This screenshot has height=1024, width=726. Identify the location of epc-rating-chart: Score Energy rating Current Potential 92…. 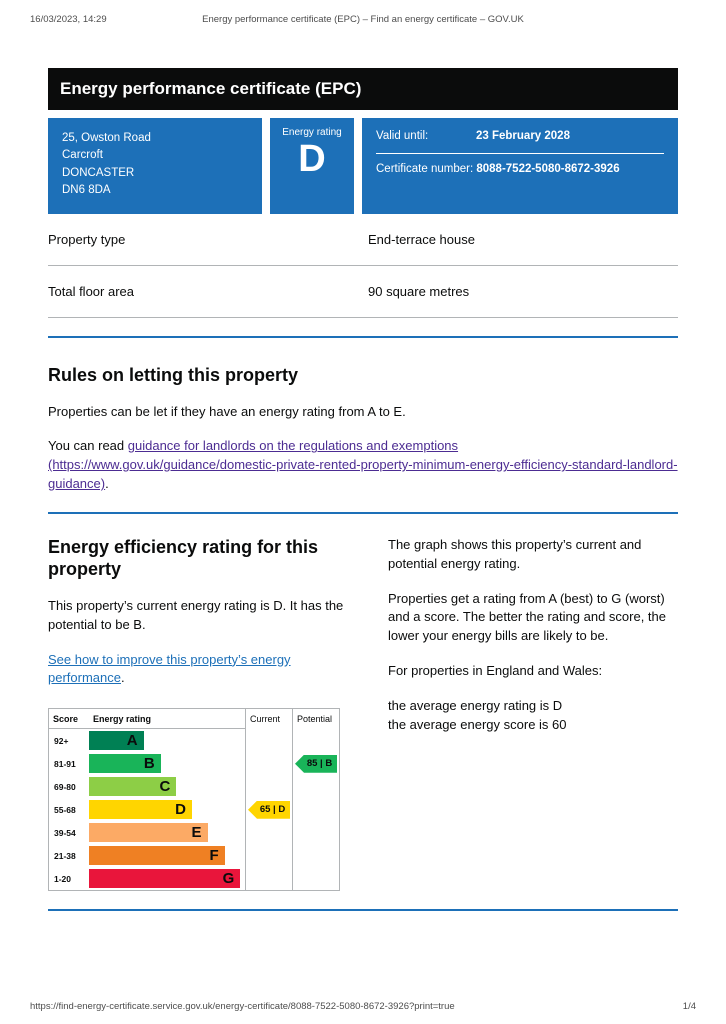
(194, 800).